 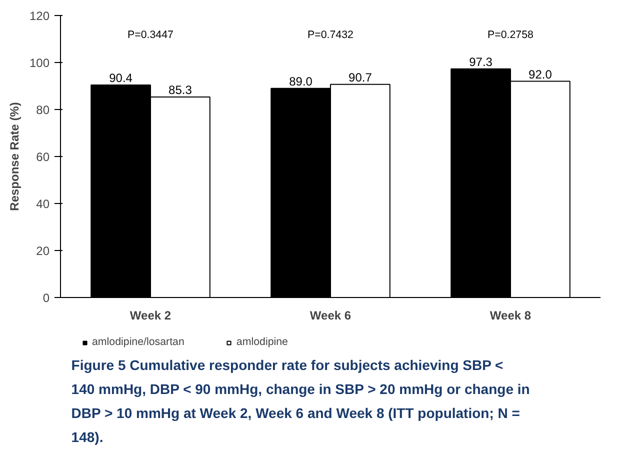 I want to click on x-tick-label: Week 2, so click(x=151, y=315).